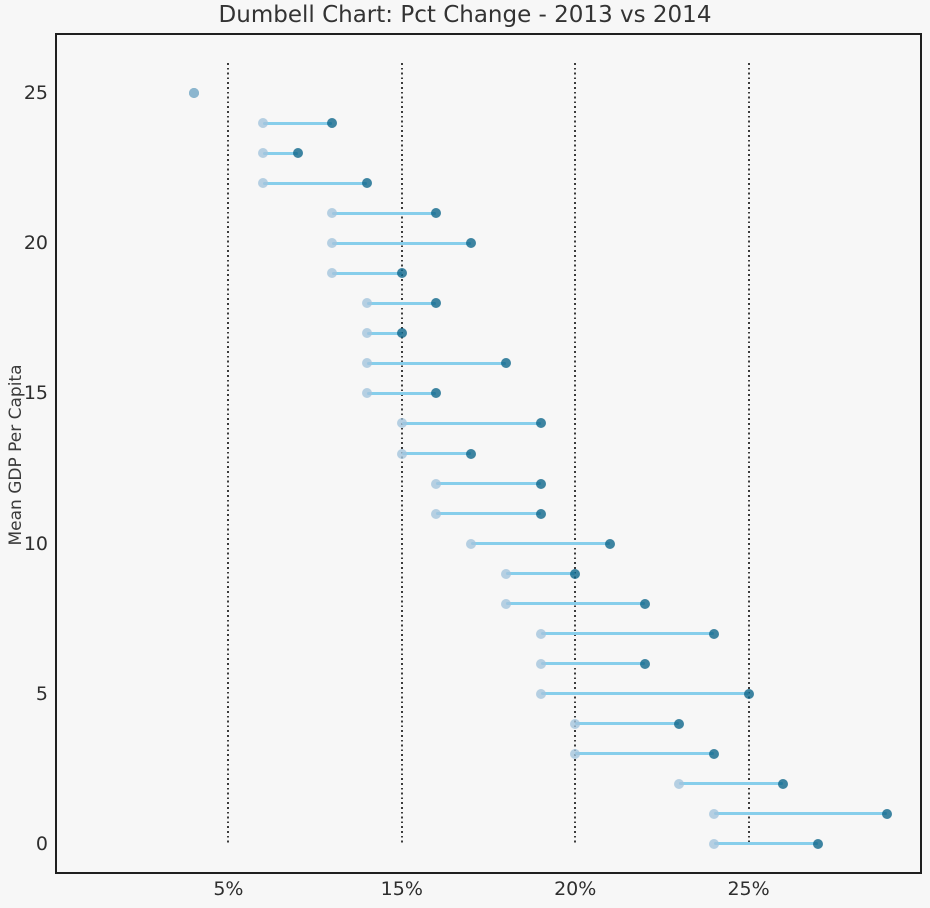 The height and width of the screenshot is (908, 930). Describe the element at coordinates (465, 15) in the screenshot. I see `chart-title: Dumbell Chart: Pct Change - 2013 vs 2014` at that location.